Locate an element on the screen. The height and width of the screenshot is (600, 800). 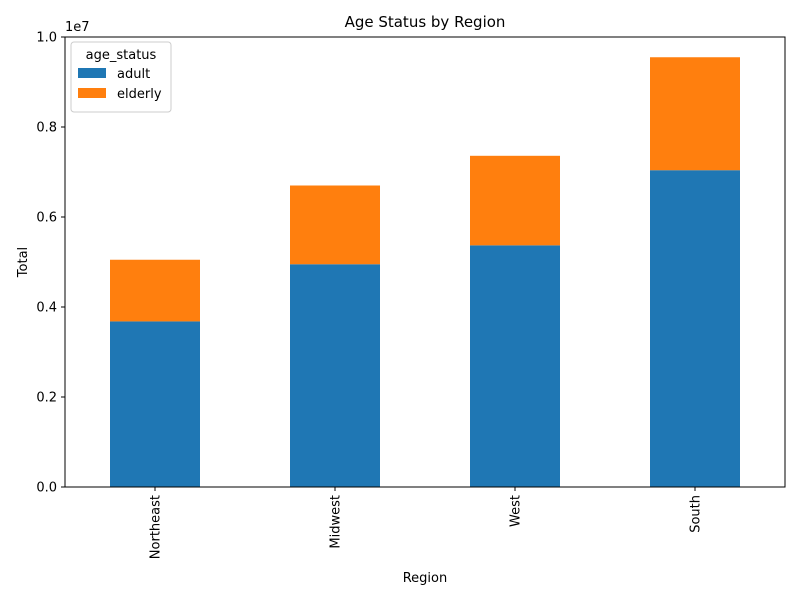
y-tick-label: 0.2 is located at coordinates (46, 398).